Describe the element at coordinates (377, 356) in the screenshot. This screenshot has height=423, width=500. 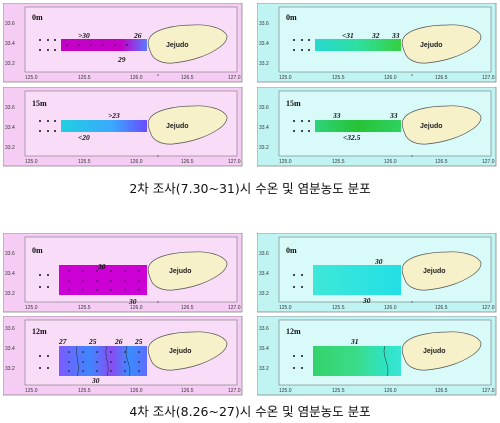
I see `map-panel: 33.6 33.4 33.2 Jejudo 12m 31` at that location.